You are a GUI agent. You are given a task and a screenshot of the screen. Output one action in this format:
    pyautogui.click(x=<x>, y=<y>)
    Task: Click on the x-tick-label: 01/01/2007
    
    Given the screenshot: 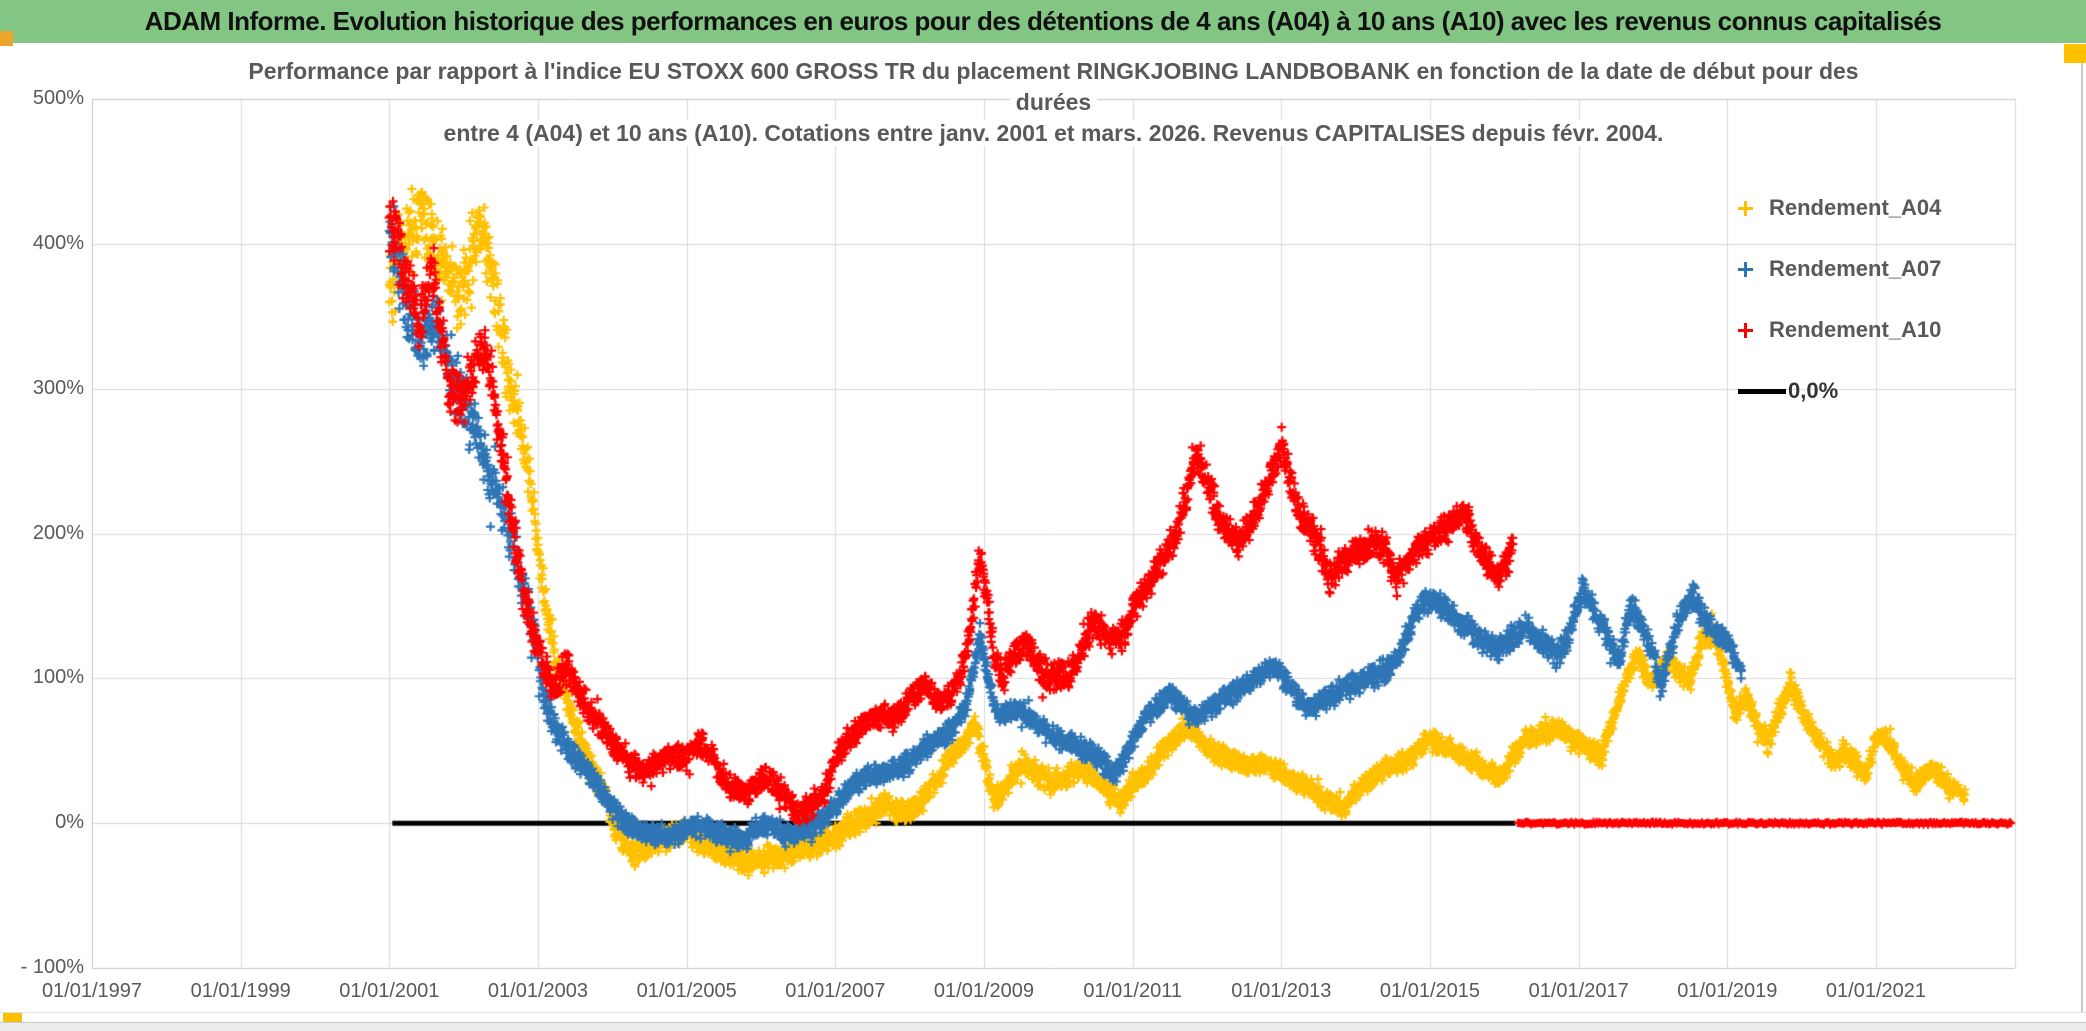 What is the action you would take?
    pyautogui.click(x=835, y=991)
    